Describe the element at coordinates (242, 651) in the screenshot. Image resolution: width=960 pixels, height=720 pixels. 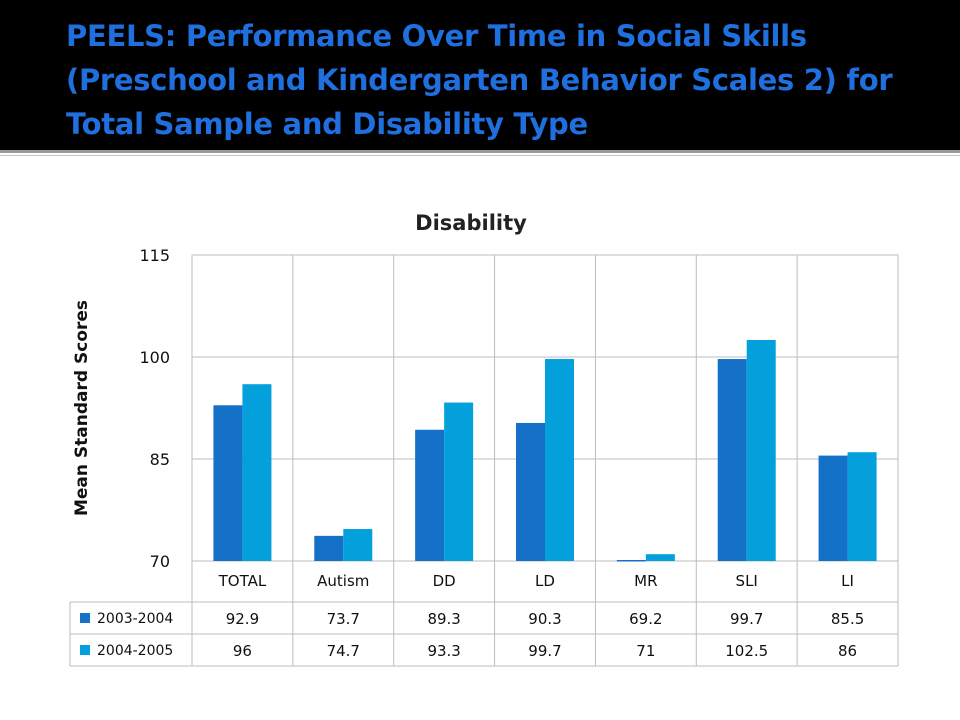
I see `data-label-total-2004-2005: 96` at that location.